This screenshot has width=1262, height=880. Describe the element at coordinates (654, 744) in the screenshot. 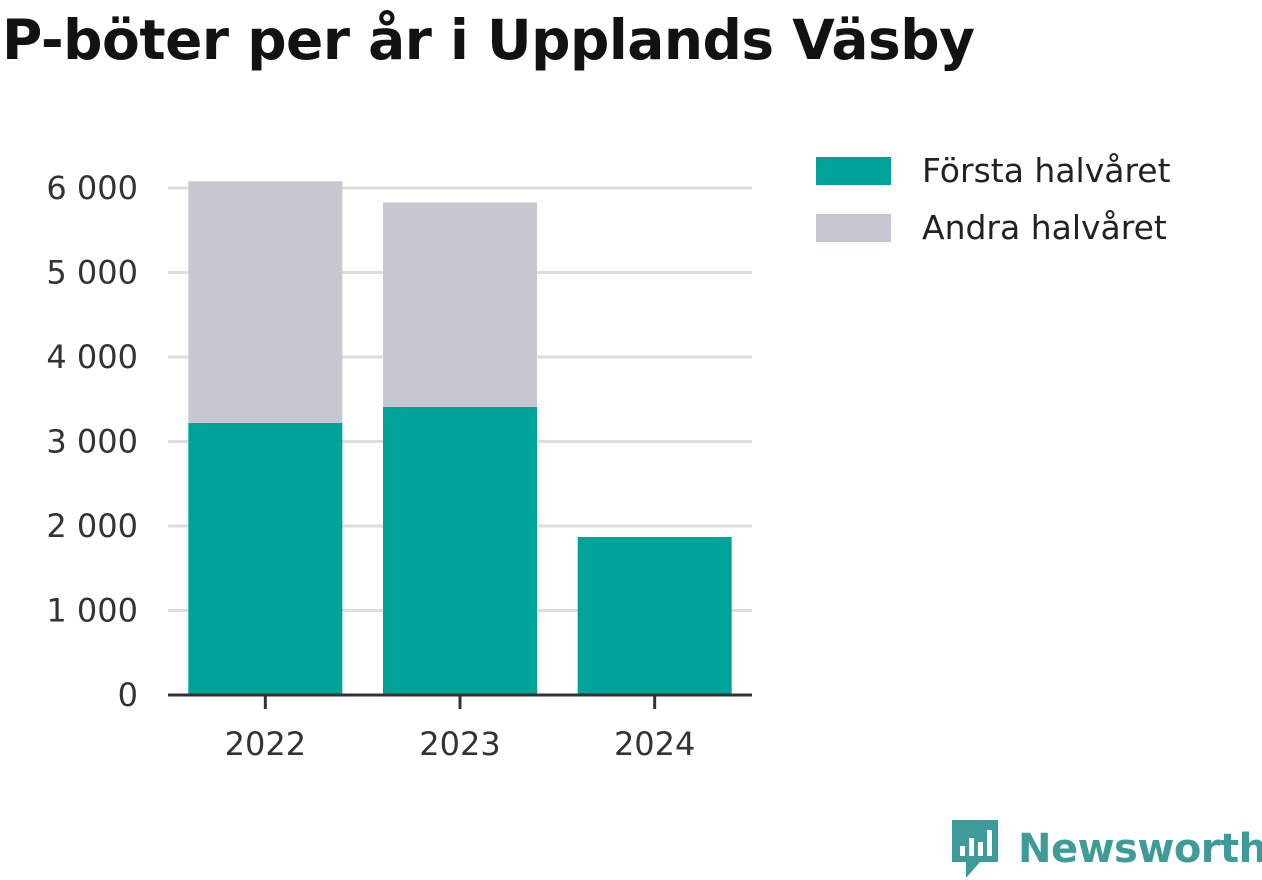

I see `x-tick-label: 2024` at that location.